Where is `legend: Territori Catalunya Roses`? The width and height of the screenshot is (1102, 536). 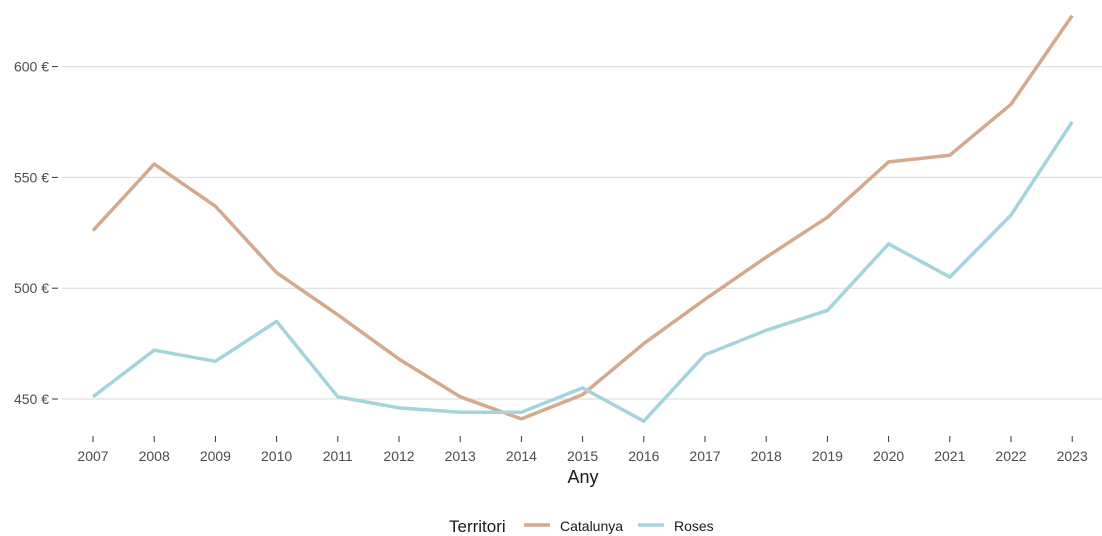 legend: Territori Catalunya Roses is located at coordinates (581, 526).